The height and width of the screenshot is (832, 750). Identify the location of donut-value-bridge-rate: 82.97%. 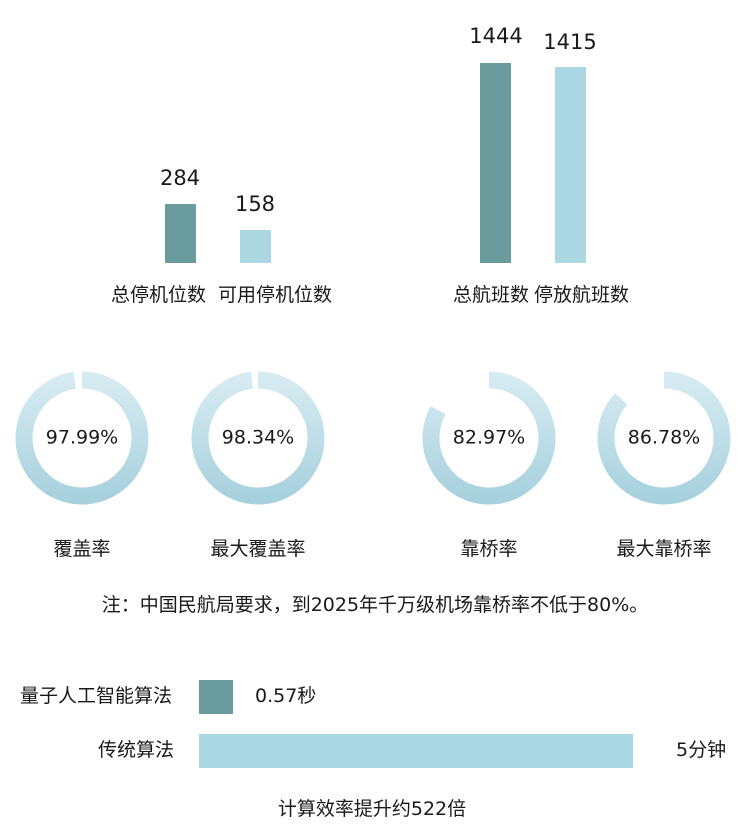
(489, 437).